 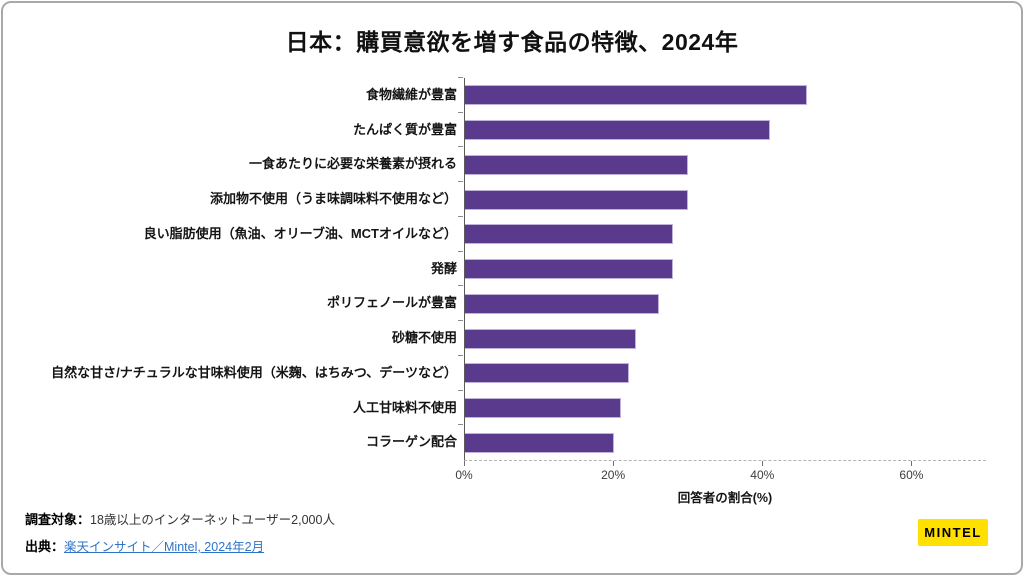 I want to click on x-tick: 20%, so click(x=613, y=471).